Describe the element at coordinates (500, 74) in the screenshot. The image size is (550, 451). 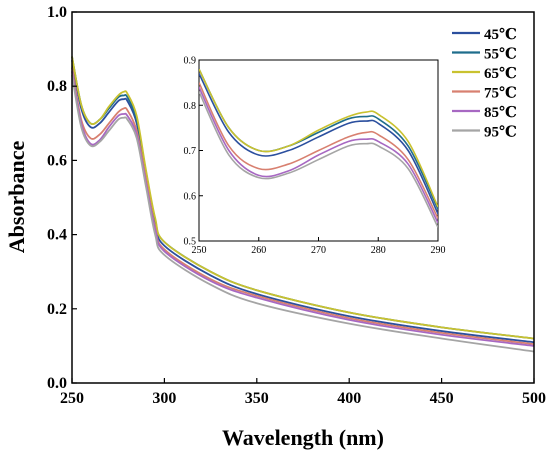
I see `legend-label-2: 65℃` at that location.